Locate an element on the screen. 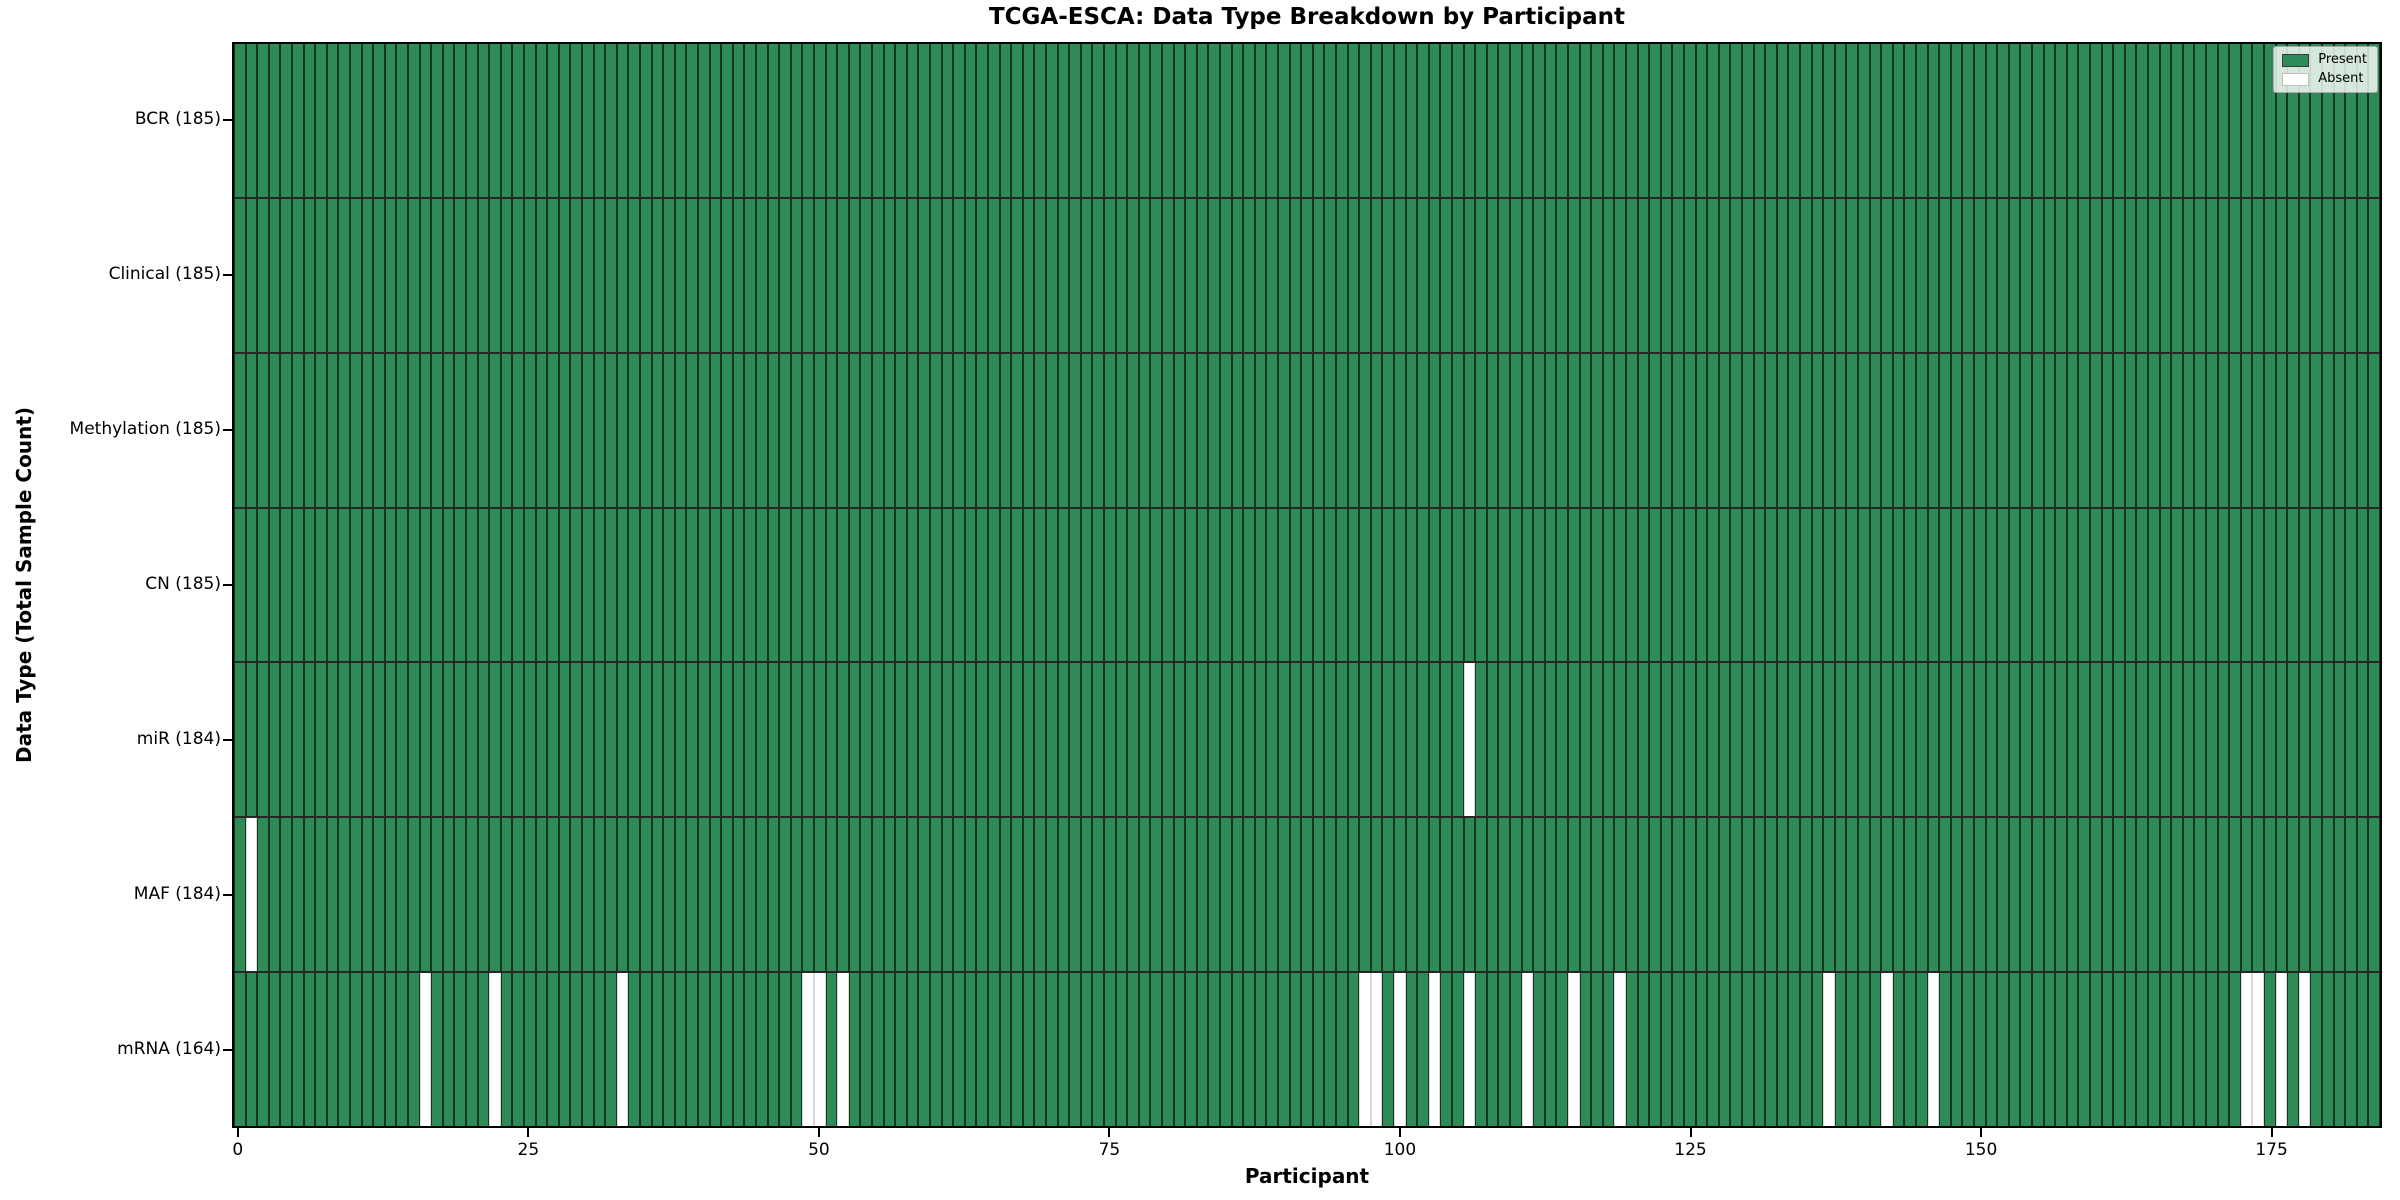 The width and height of the screenshot is (2400, 1200). y-tick-label-BCR: BCR (185) is located at coordinates (177, 118).